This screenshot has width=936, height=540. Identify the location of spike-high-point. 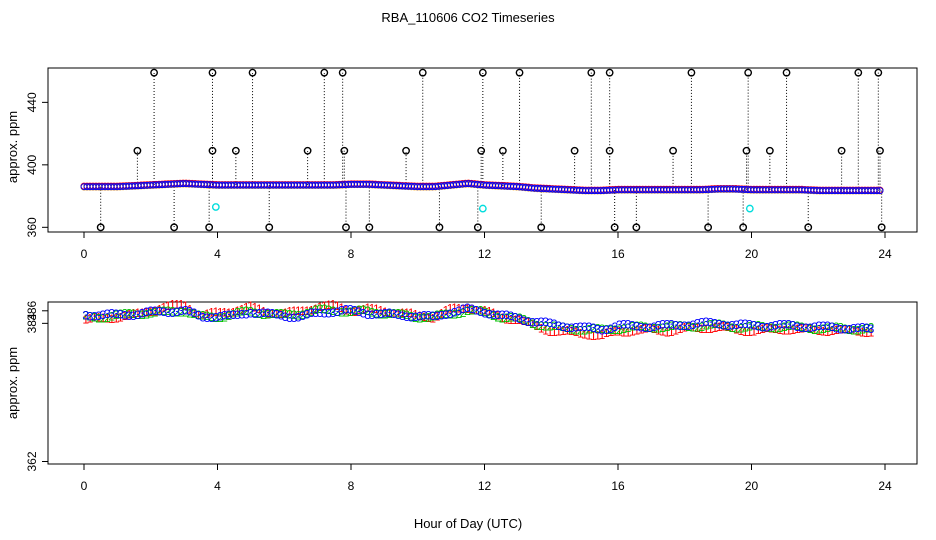
(878, 72).